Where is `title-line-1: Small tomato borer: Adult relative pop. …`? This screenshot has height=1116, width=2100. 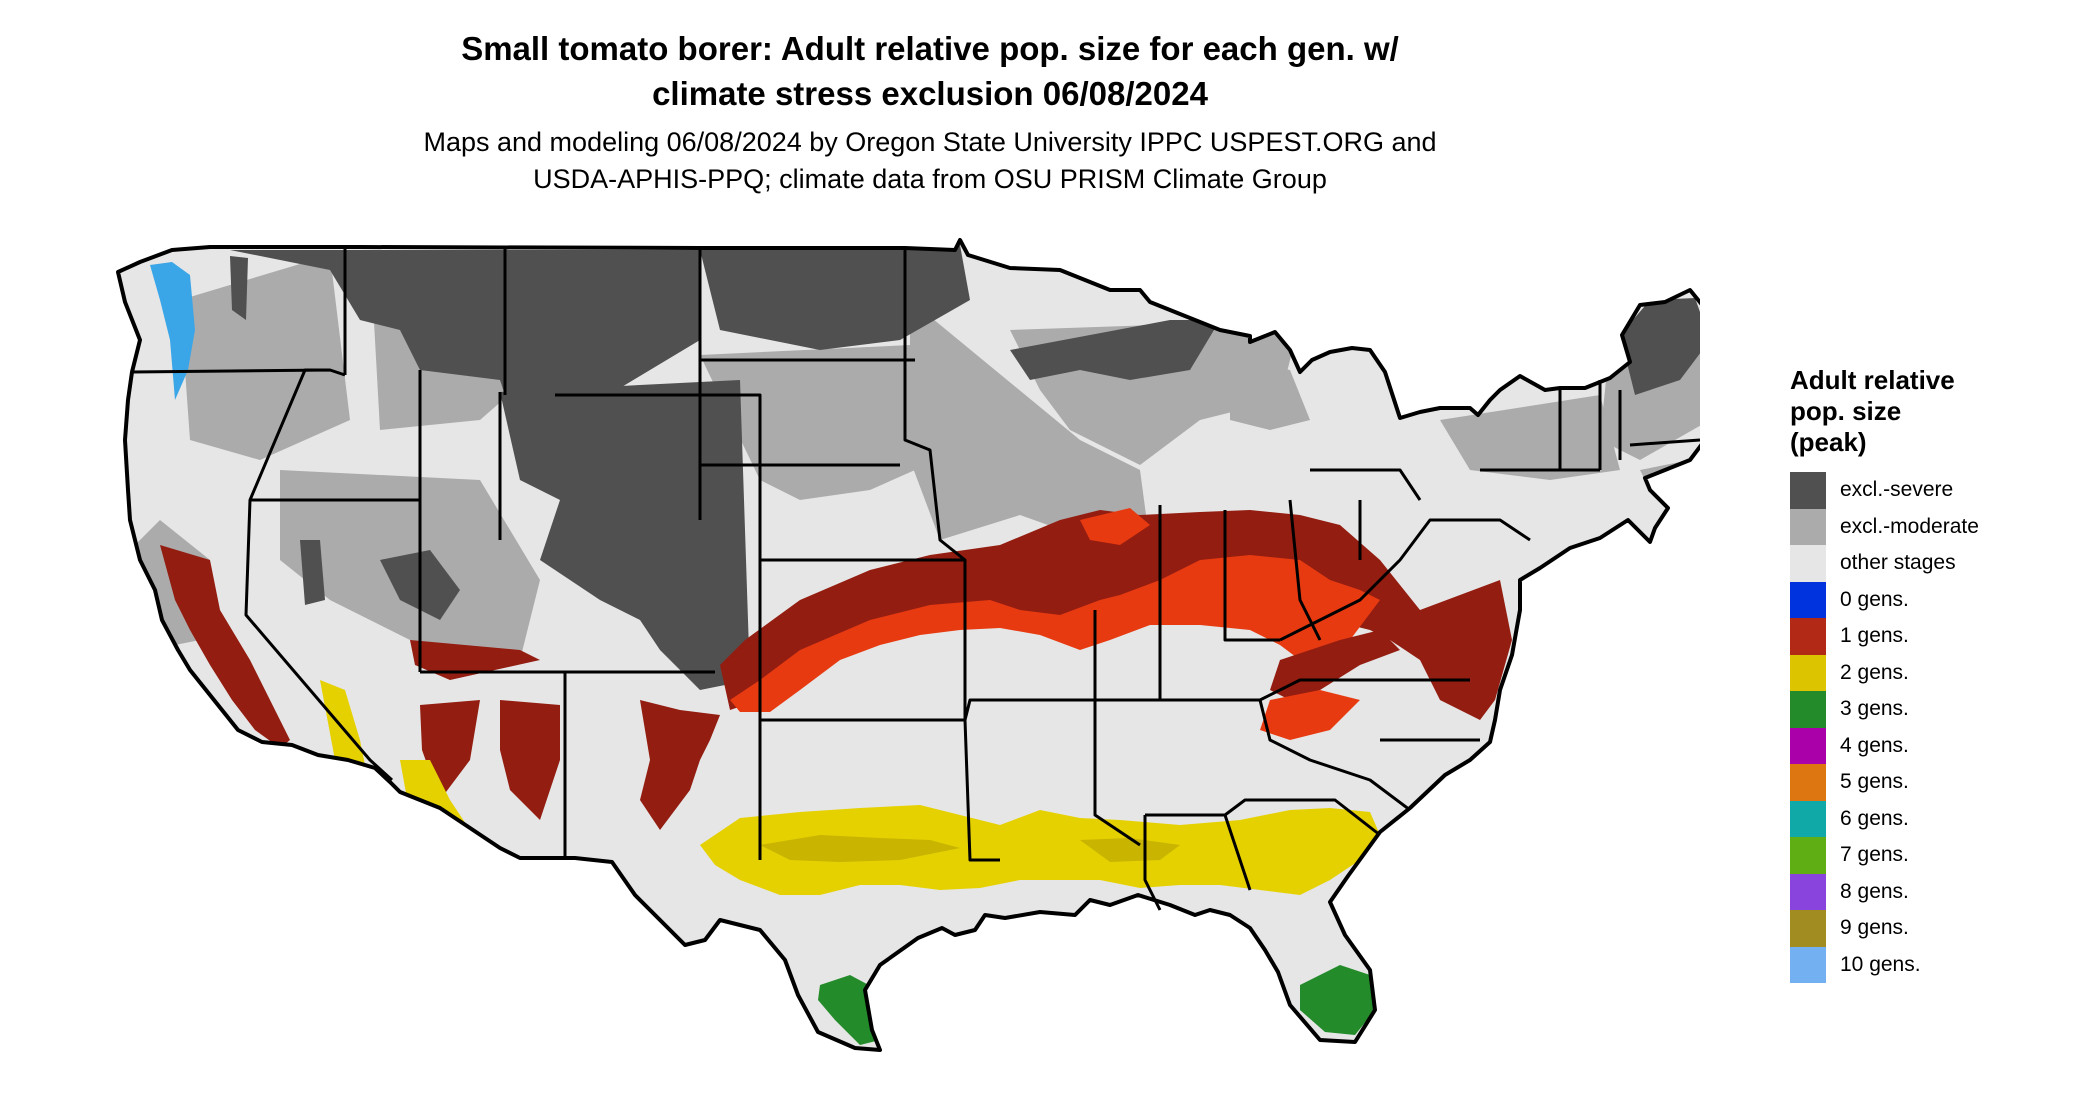
title-line-1: Small tomato borer: Adult relative pop. … is located at coordinates (930, 48).